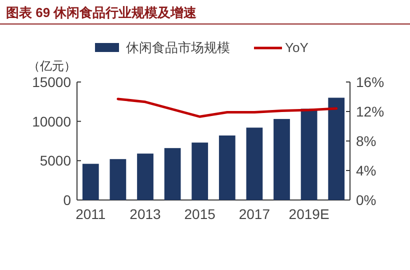  I want to click on x-tick-label: 2015, so click(200, 214).